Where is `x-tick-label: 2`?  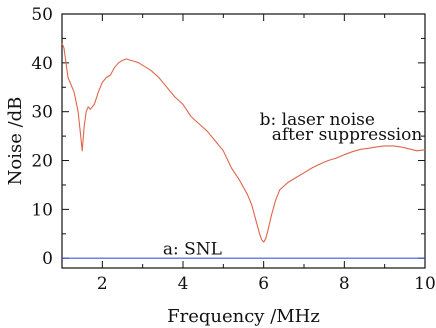
x-tick-label: 2 is located at coordinates (102, 284).